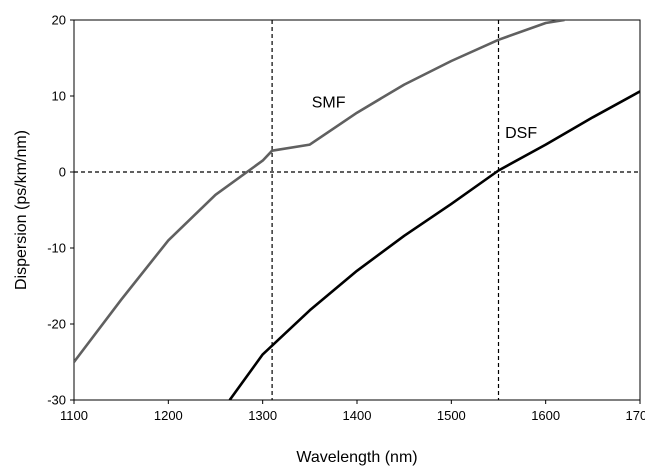 The width and height of the screenshot is (645, 468). What do you see at coordinates (56, 248) in the screenshot?
I see `y-tick-label: -10` at bounding box center [56, 248].